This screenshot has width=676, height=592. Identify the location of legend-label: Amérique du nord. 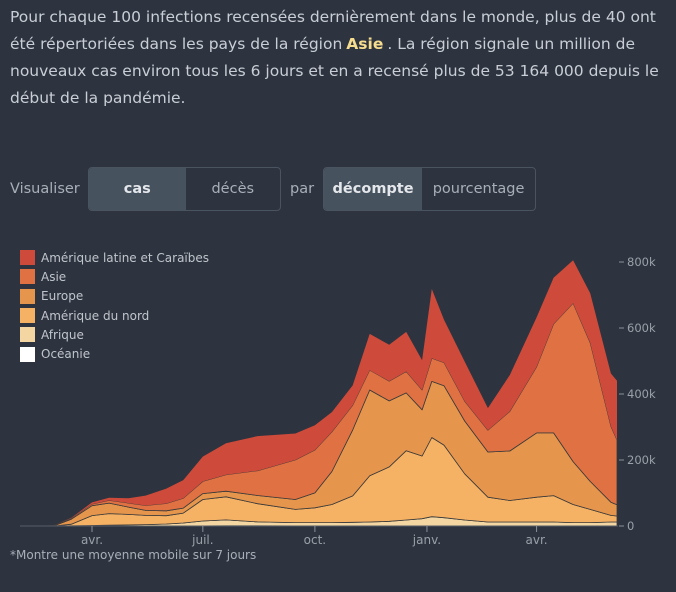
(95, 315).